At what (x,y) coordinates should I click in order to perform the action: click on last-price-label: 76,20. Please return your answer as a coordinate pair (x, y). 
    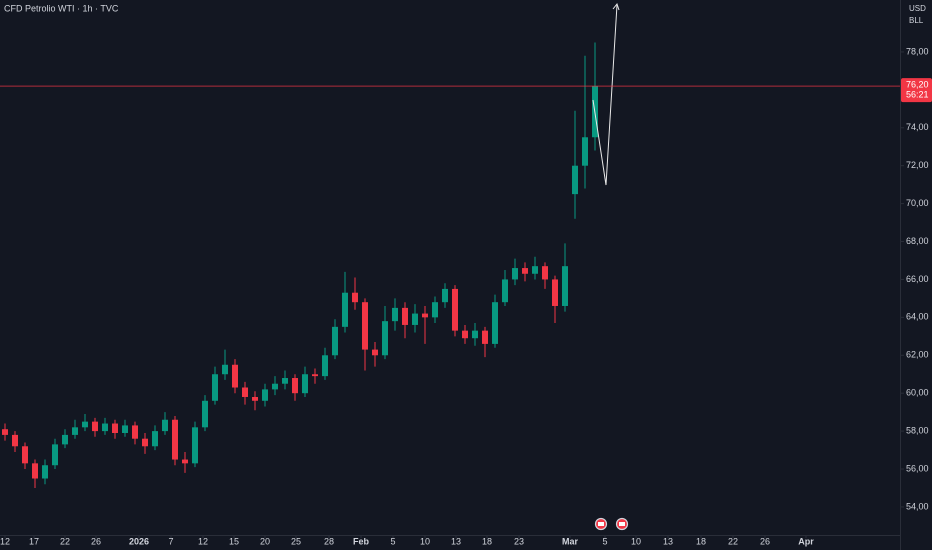
    Looking at the image, I should click on (917, 84).